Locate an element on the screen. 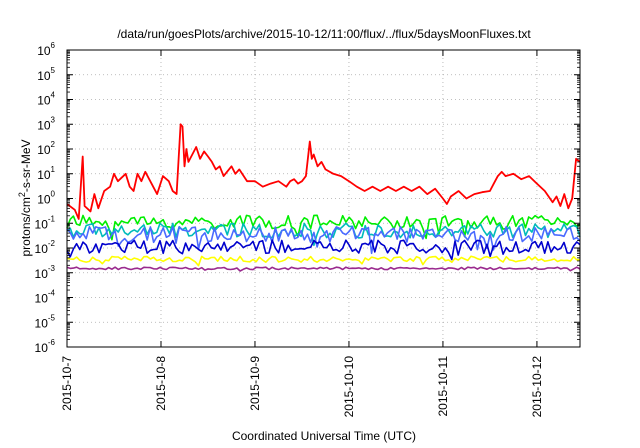 The image size is (640, 448). y-tick-label: 10¹ is located at coordinates (46, 173).